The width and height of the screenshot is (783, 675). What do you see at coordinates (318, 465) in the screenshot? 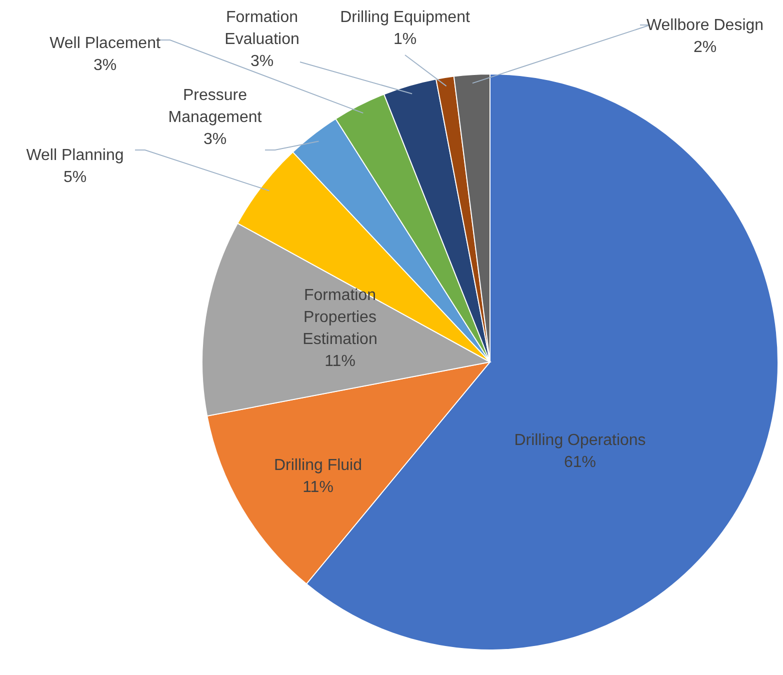
I see `slice-label: Drilling Fluid` at bounding box center [318, 465].